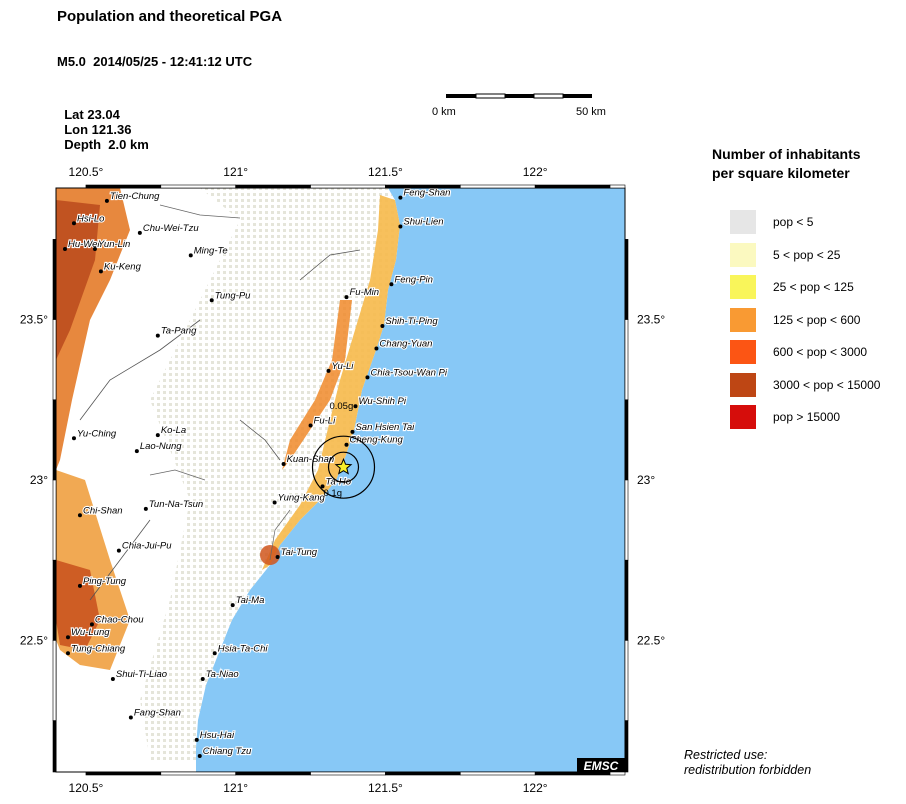 The width and height of the screenshot is (906, 804). I want to click on city-label: Hsia-Ta-Chi, so click(243, 648).